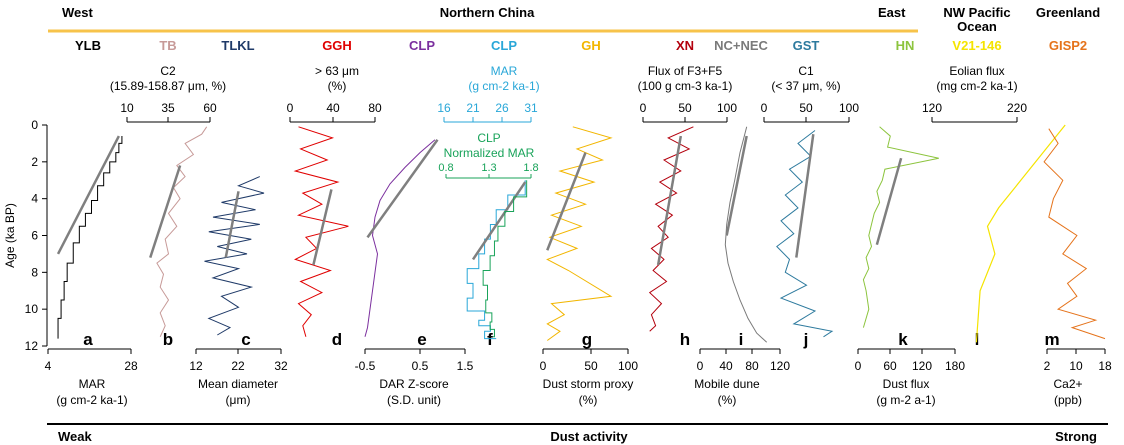 Image resolution: width=1124 pixels, height=445 pixels. Describe the element at coordinates (88, 339) in the screenshot. I see `panel-letter-a: a` at that location.